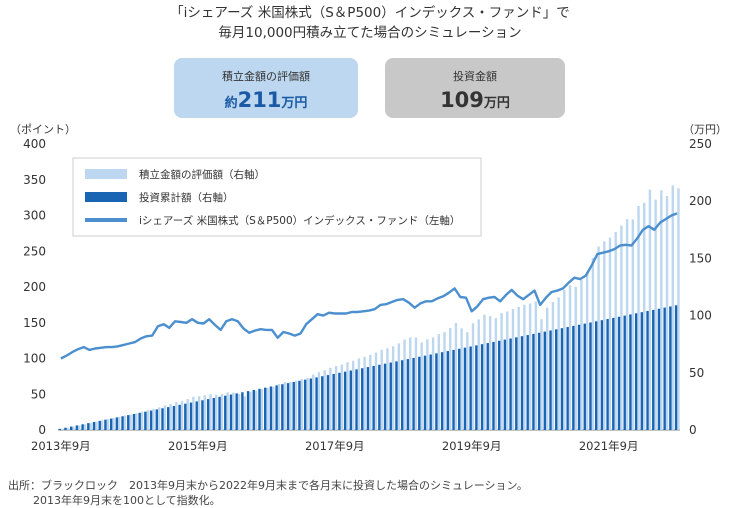 This screenshot has height=508, width=740. I want to click on valuation-label: 積立金額の評価額, so click(266, 76).